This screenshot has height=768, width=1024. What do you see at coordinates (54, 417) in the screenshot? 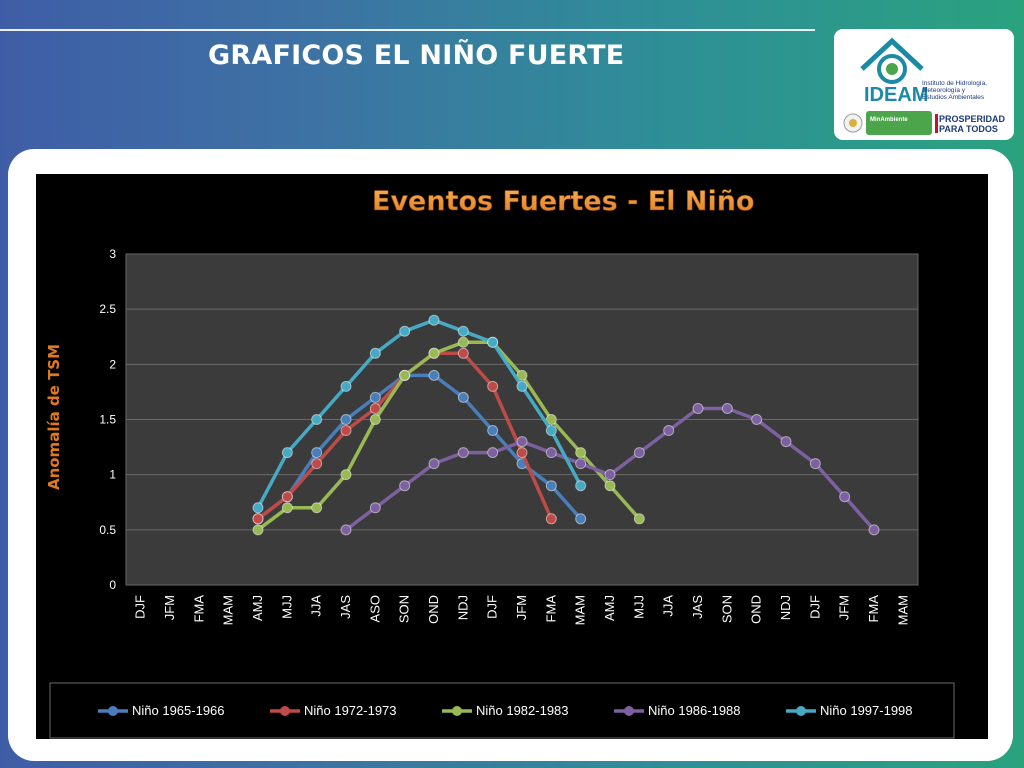
I see `y-axis-label: Anomalía de TSM` at bounding box center [54, 417].